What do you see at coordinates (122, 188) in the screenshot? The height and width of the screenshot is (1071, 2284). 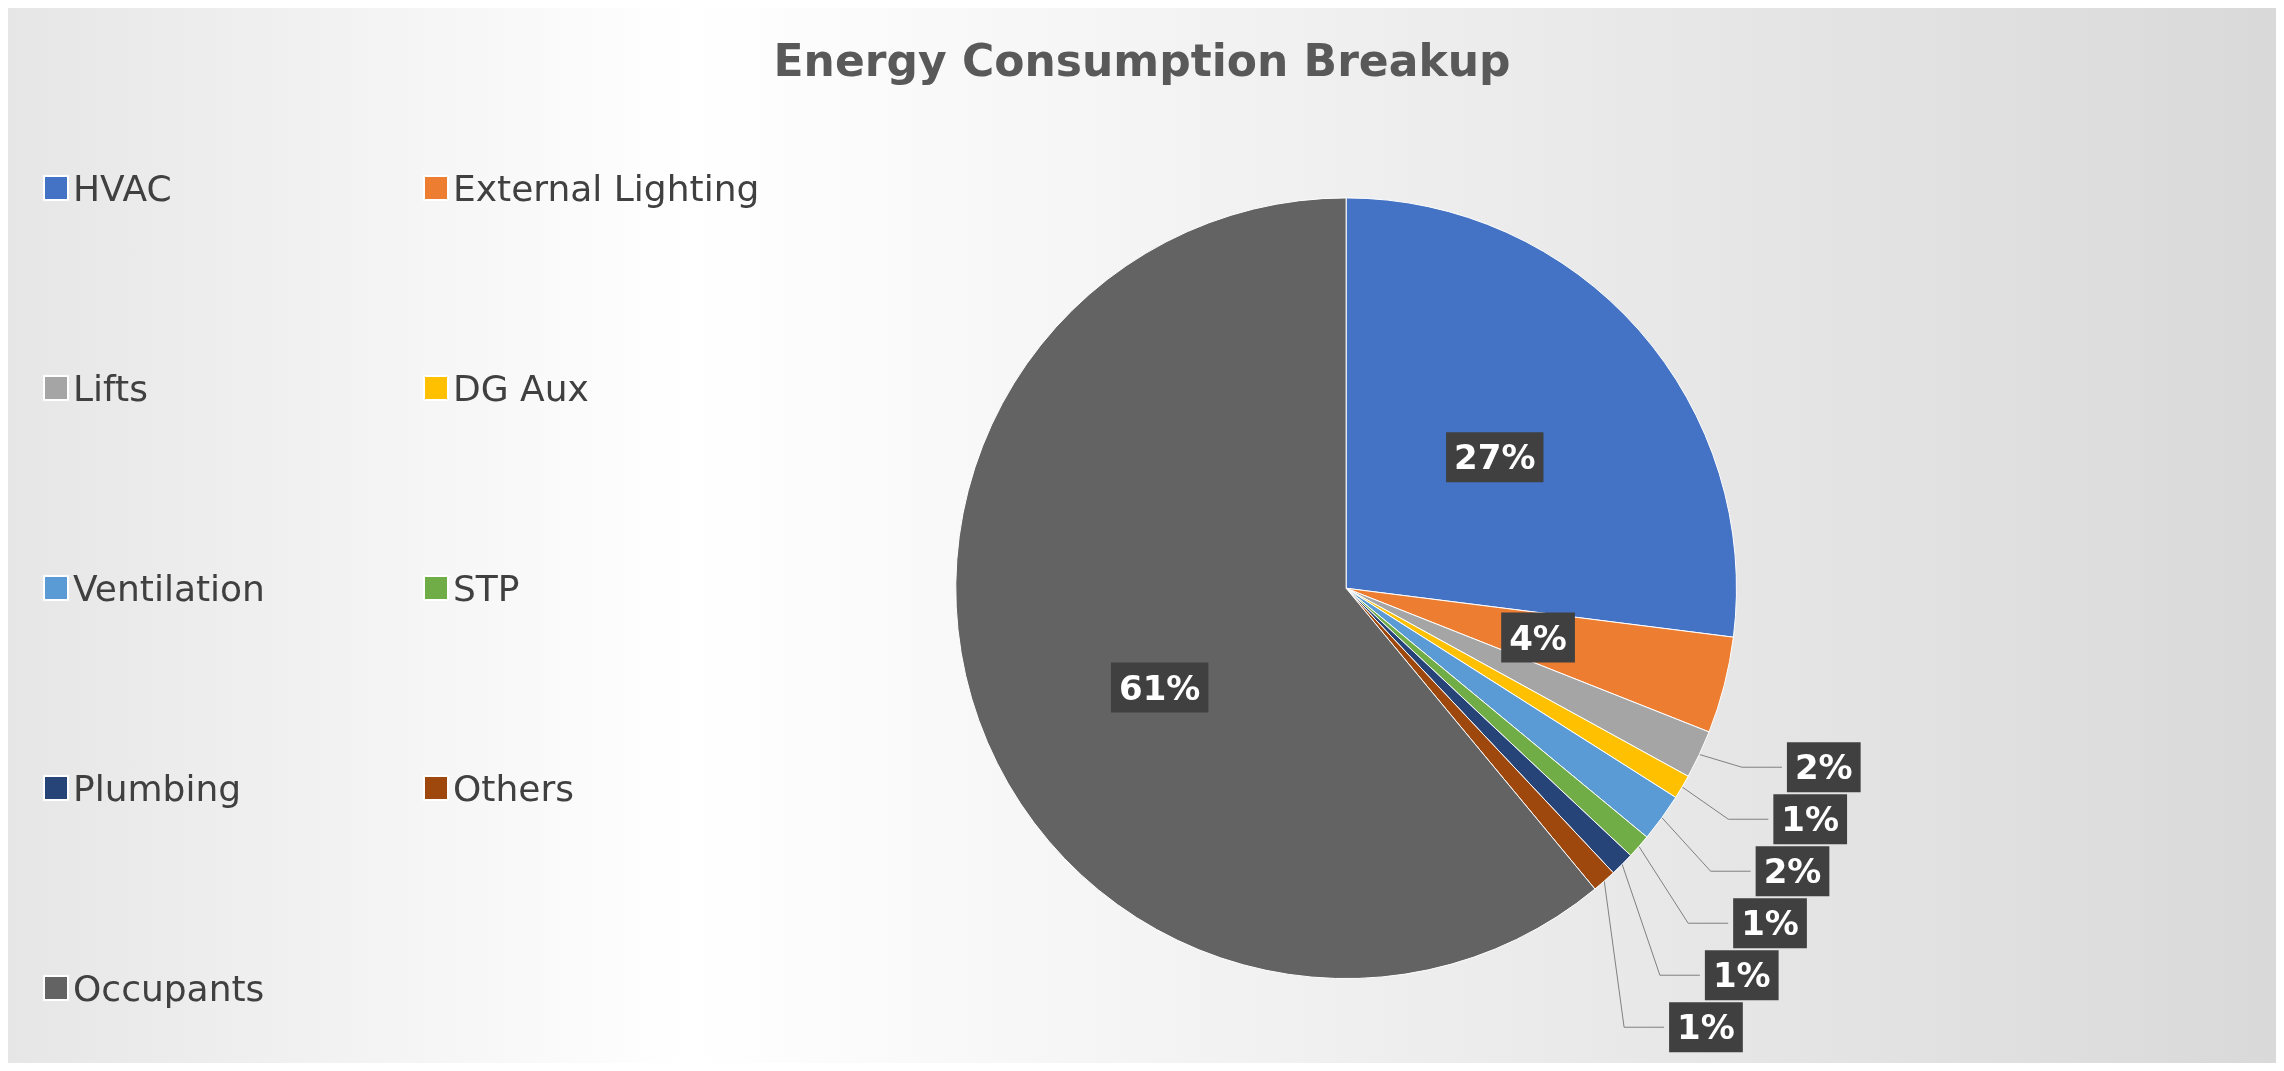 I see `legend-label: HVAC` at bounding box center [122, 188].